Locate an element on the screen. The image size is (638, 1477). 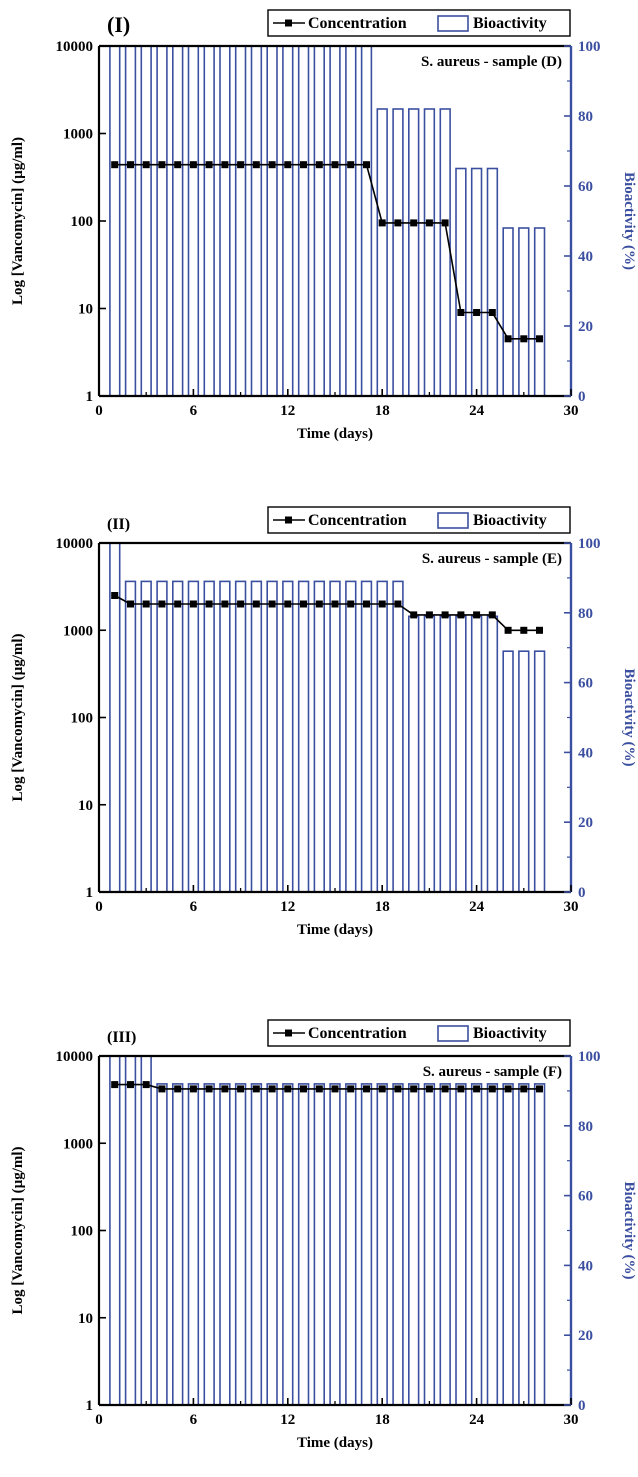
legend-bar-swatch is located at coordinates (453, 23).